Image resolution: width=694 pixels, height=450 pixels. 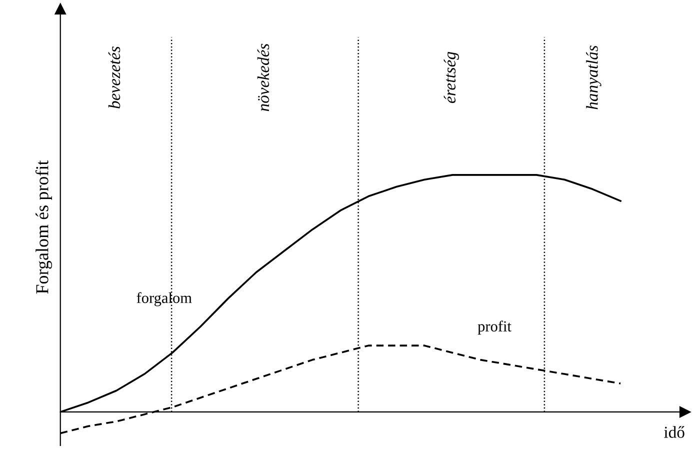 I want to click on text: hanyatlás, so click(x=594, y=78).